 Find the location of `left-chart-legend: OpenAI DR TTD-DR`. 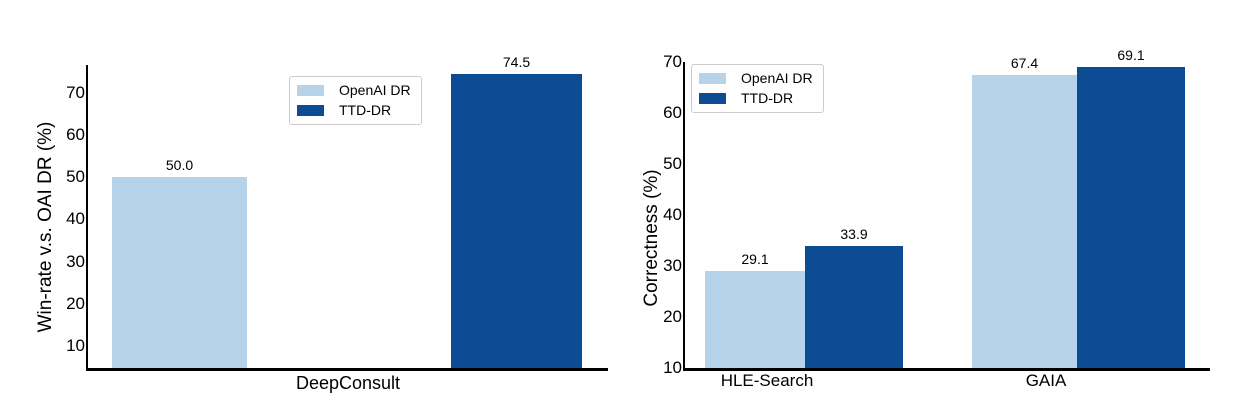

left-chart-legend: OpenAI DR TTD-DR is located at coordinates (355, 100).